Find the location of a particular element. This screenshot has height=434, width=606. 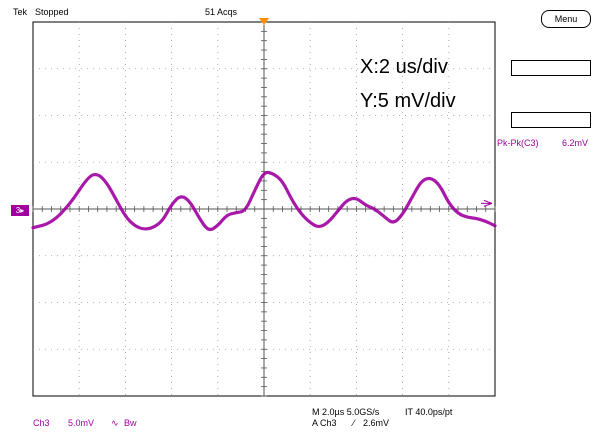

measurement-label: Pk-Pk(C3) is located at coordinates (518, 143).